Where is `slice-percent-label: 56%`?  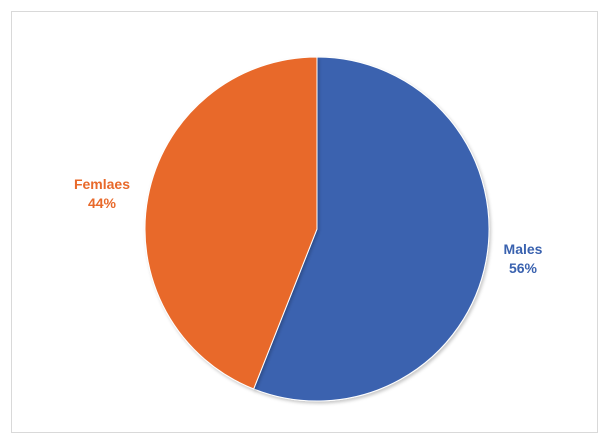
slice-percent-label: 56% is located at coordinates (523, 268).